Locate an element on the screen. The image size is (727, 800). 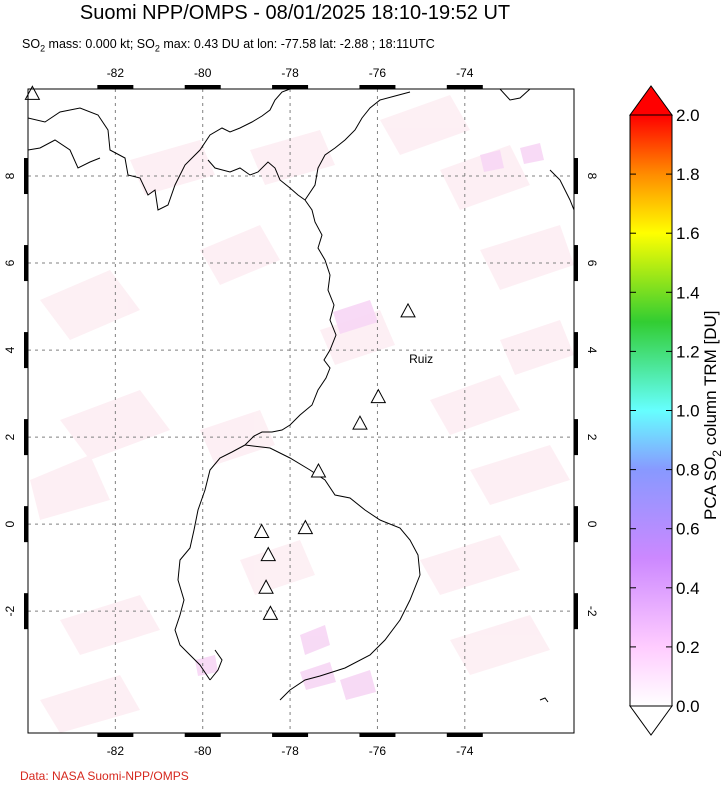
data-credit: Data: NASA Suomi-NPP/OMPS is located at coordinates (104, 776).